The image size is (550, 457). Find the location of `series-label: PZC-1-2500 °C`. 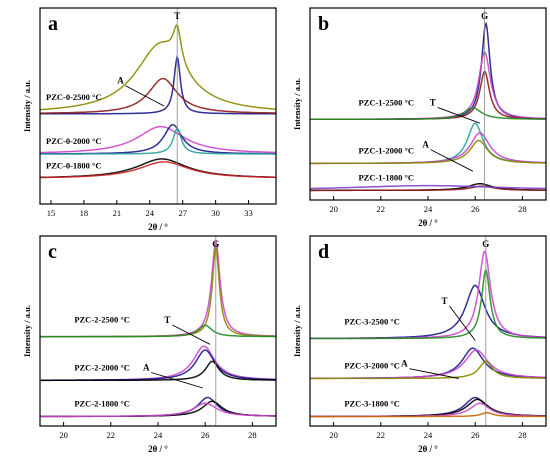

series-label: PZC-1-2500 °C is located at coordinates (386, 102).